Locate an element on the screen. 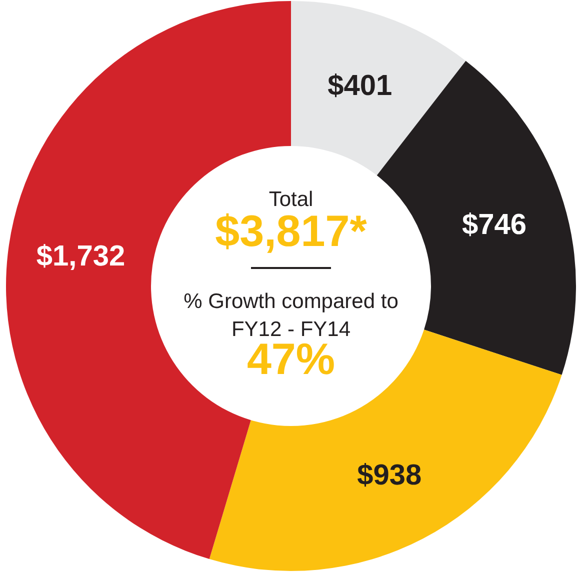 The height and width of the screenshot is (572, 581). data-label: $746 is located at coordinates (494, 225).